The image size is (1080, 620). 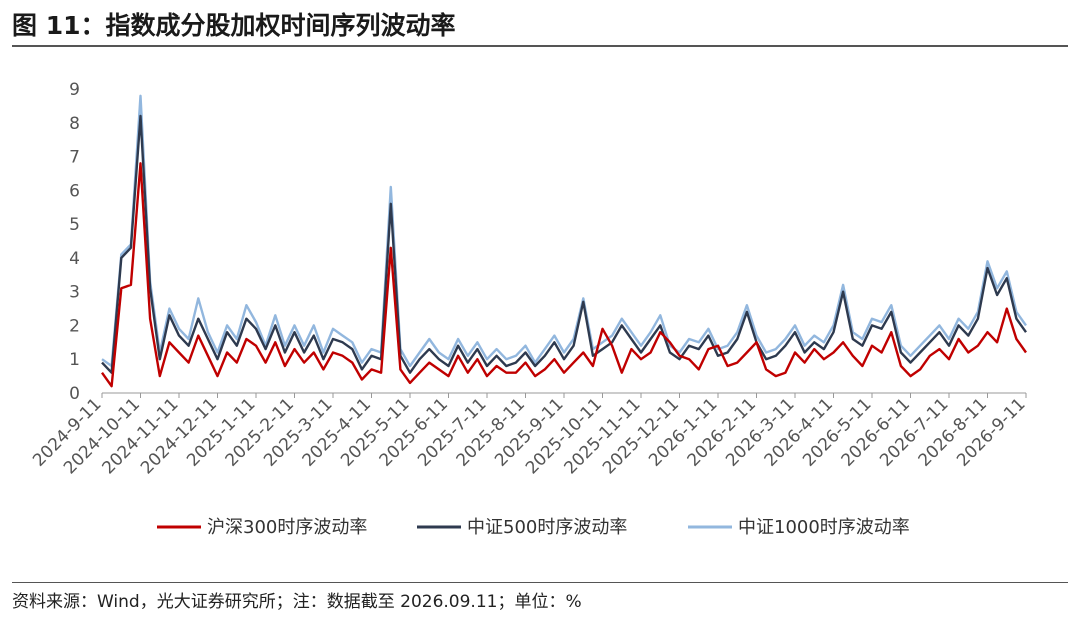 I want to click on y-tick-label: 0, so click(x=74, y=394).